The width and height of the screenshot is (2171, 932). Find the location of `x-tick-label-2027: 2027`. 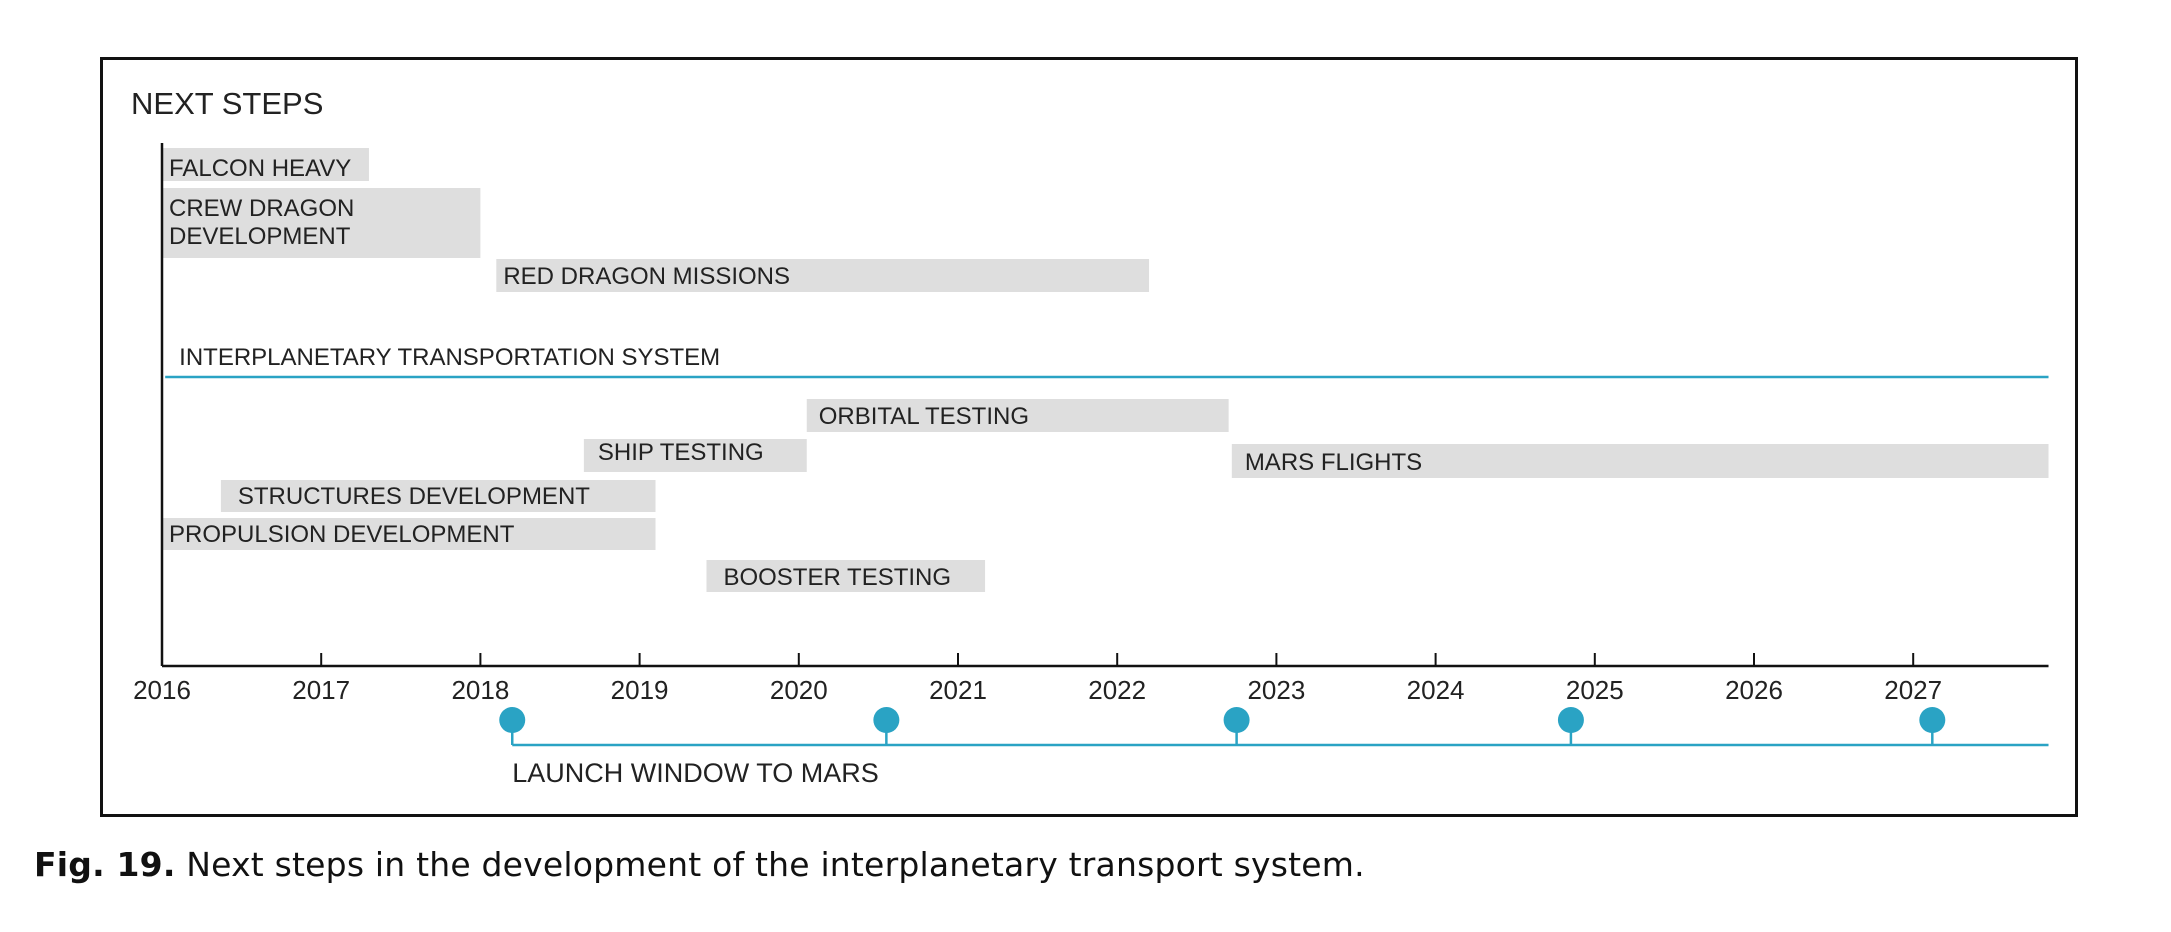

x-tick-label-2027: 2027 is located at coordinates (1913, 690).